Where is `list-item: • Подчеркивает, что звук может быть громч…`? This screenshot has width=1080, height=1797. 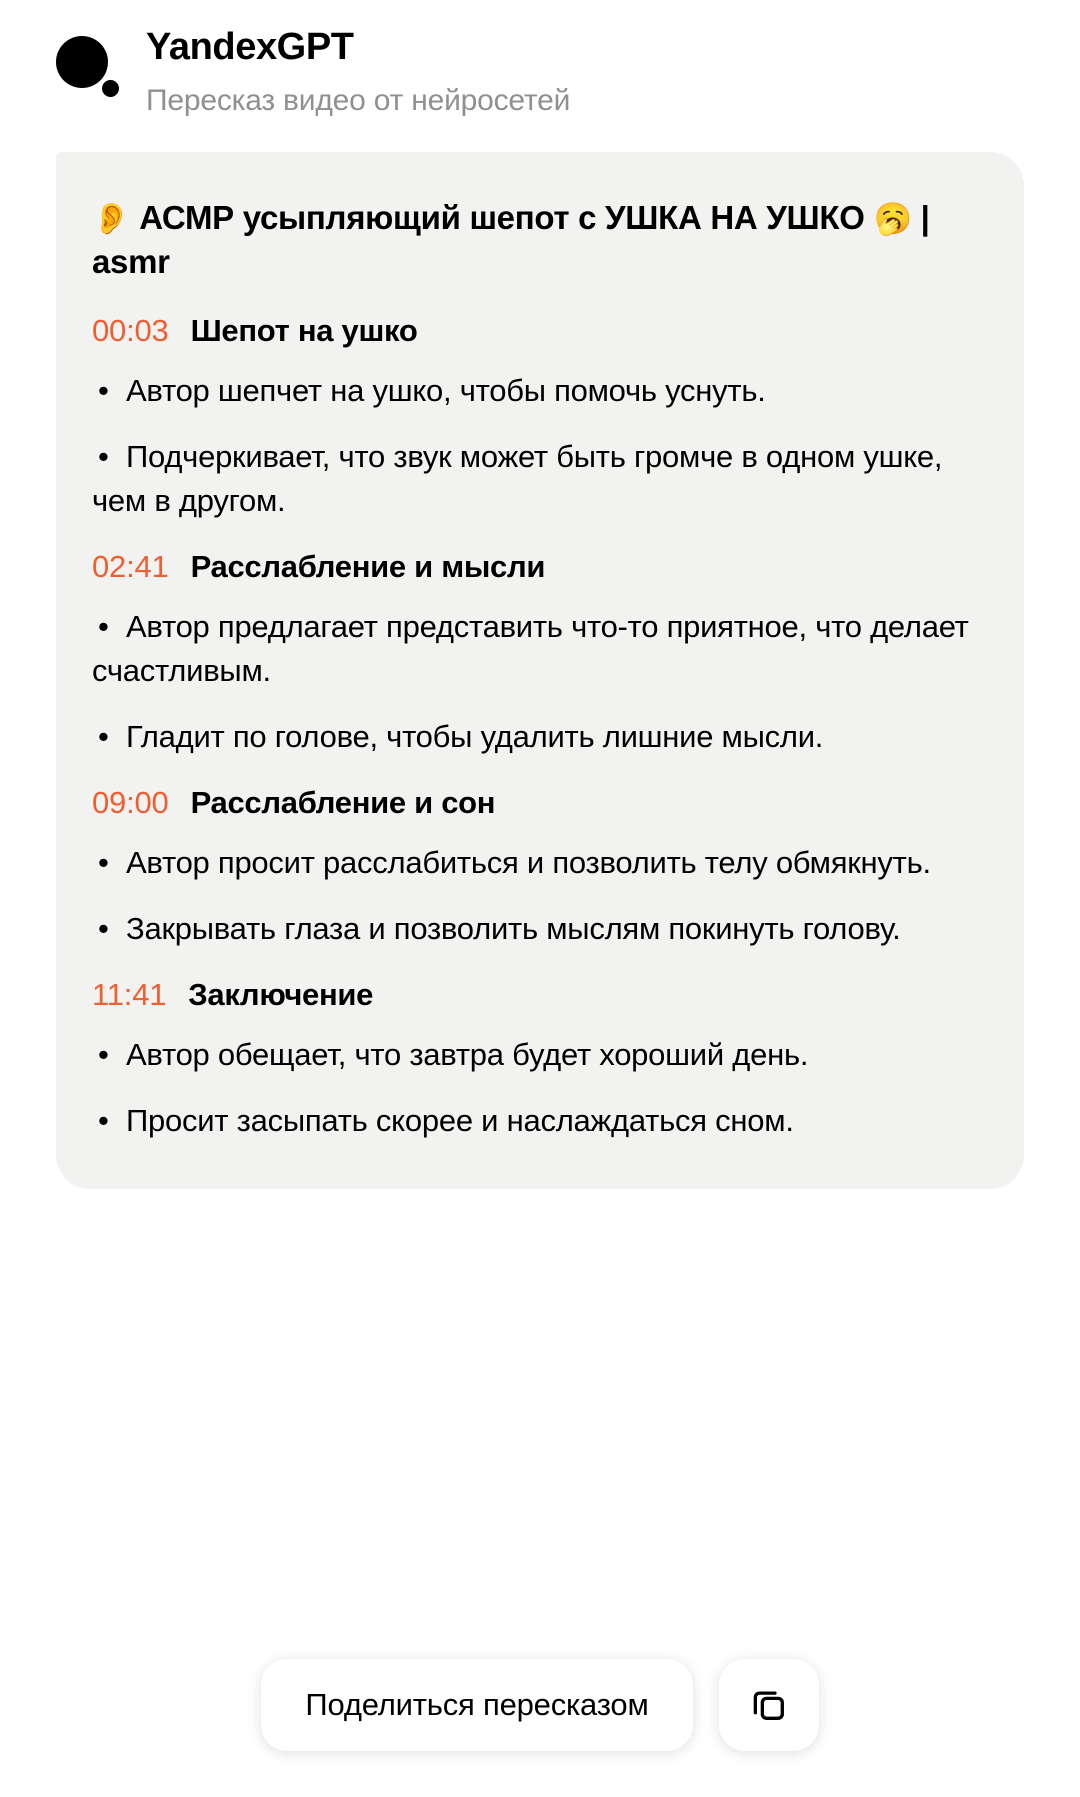
list-item: • Подчеркивает, что звук может быть громч… is located at coordinates (540, 479).